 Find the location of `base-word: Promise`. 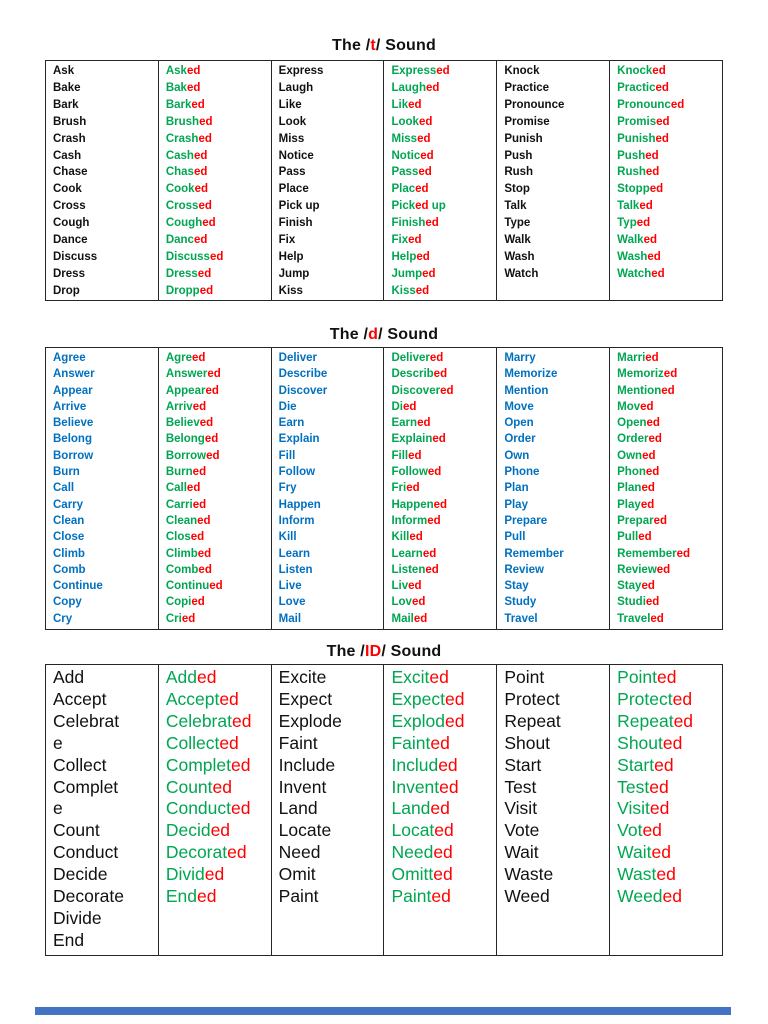

base-word: Promise is located at coordinates (527, 121).